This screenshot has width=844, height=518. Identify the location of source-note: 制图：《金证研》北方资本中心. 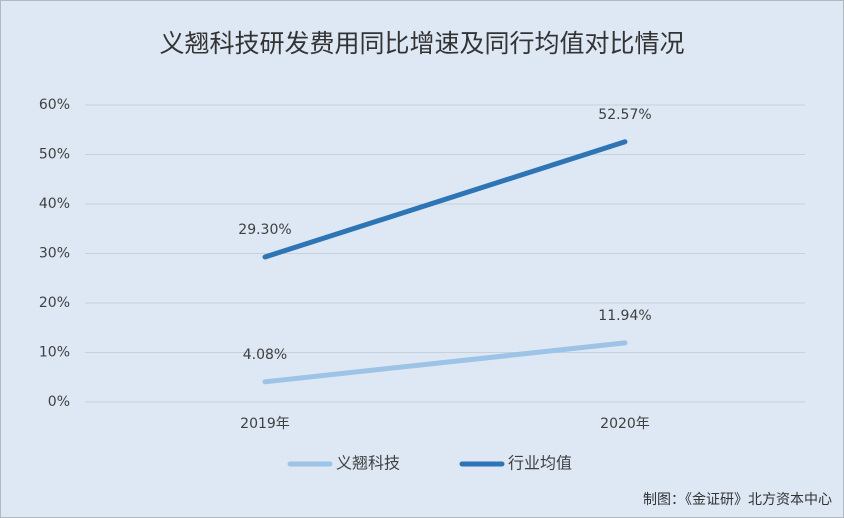
(737, 500).